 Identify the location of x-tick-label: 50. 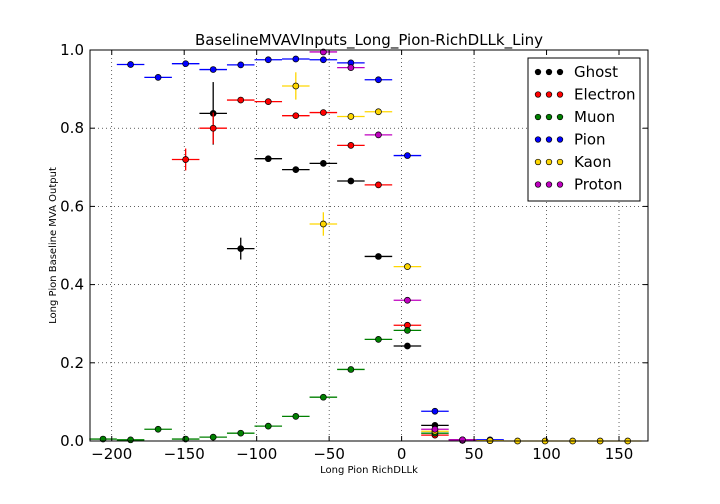
(474, 454).